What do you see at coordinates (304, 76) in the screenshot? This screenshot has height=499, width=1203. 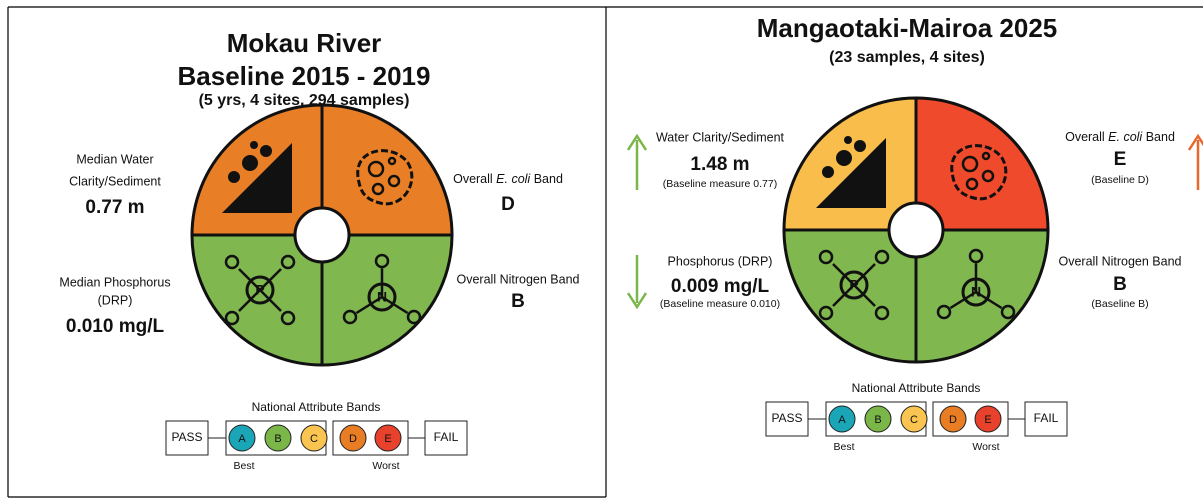 I see `panel-title: Baseline 2015 - 2019` at bounding box center [304, 76].